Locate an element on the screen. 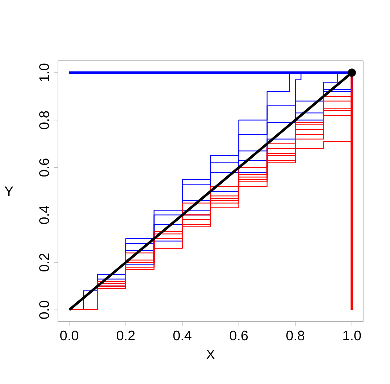 The height and width of the screenshot is (384, 390). y-tick-label: 0.8 is located at coordinates (45, 120).